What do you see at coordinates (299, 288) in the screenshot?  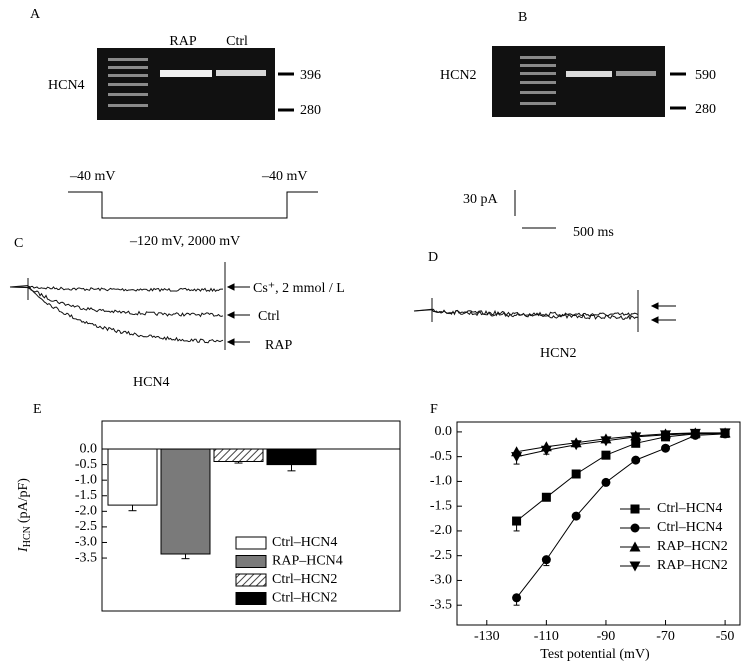 I see `trace-label: Cs⁺, 2 mmol / L` at bounding box center [299, 288].